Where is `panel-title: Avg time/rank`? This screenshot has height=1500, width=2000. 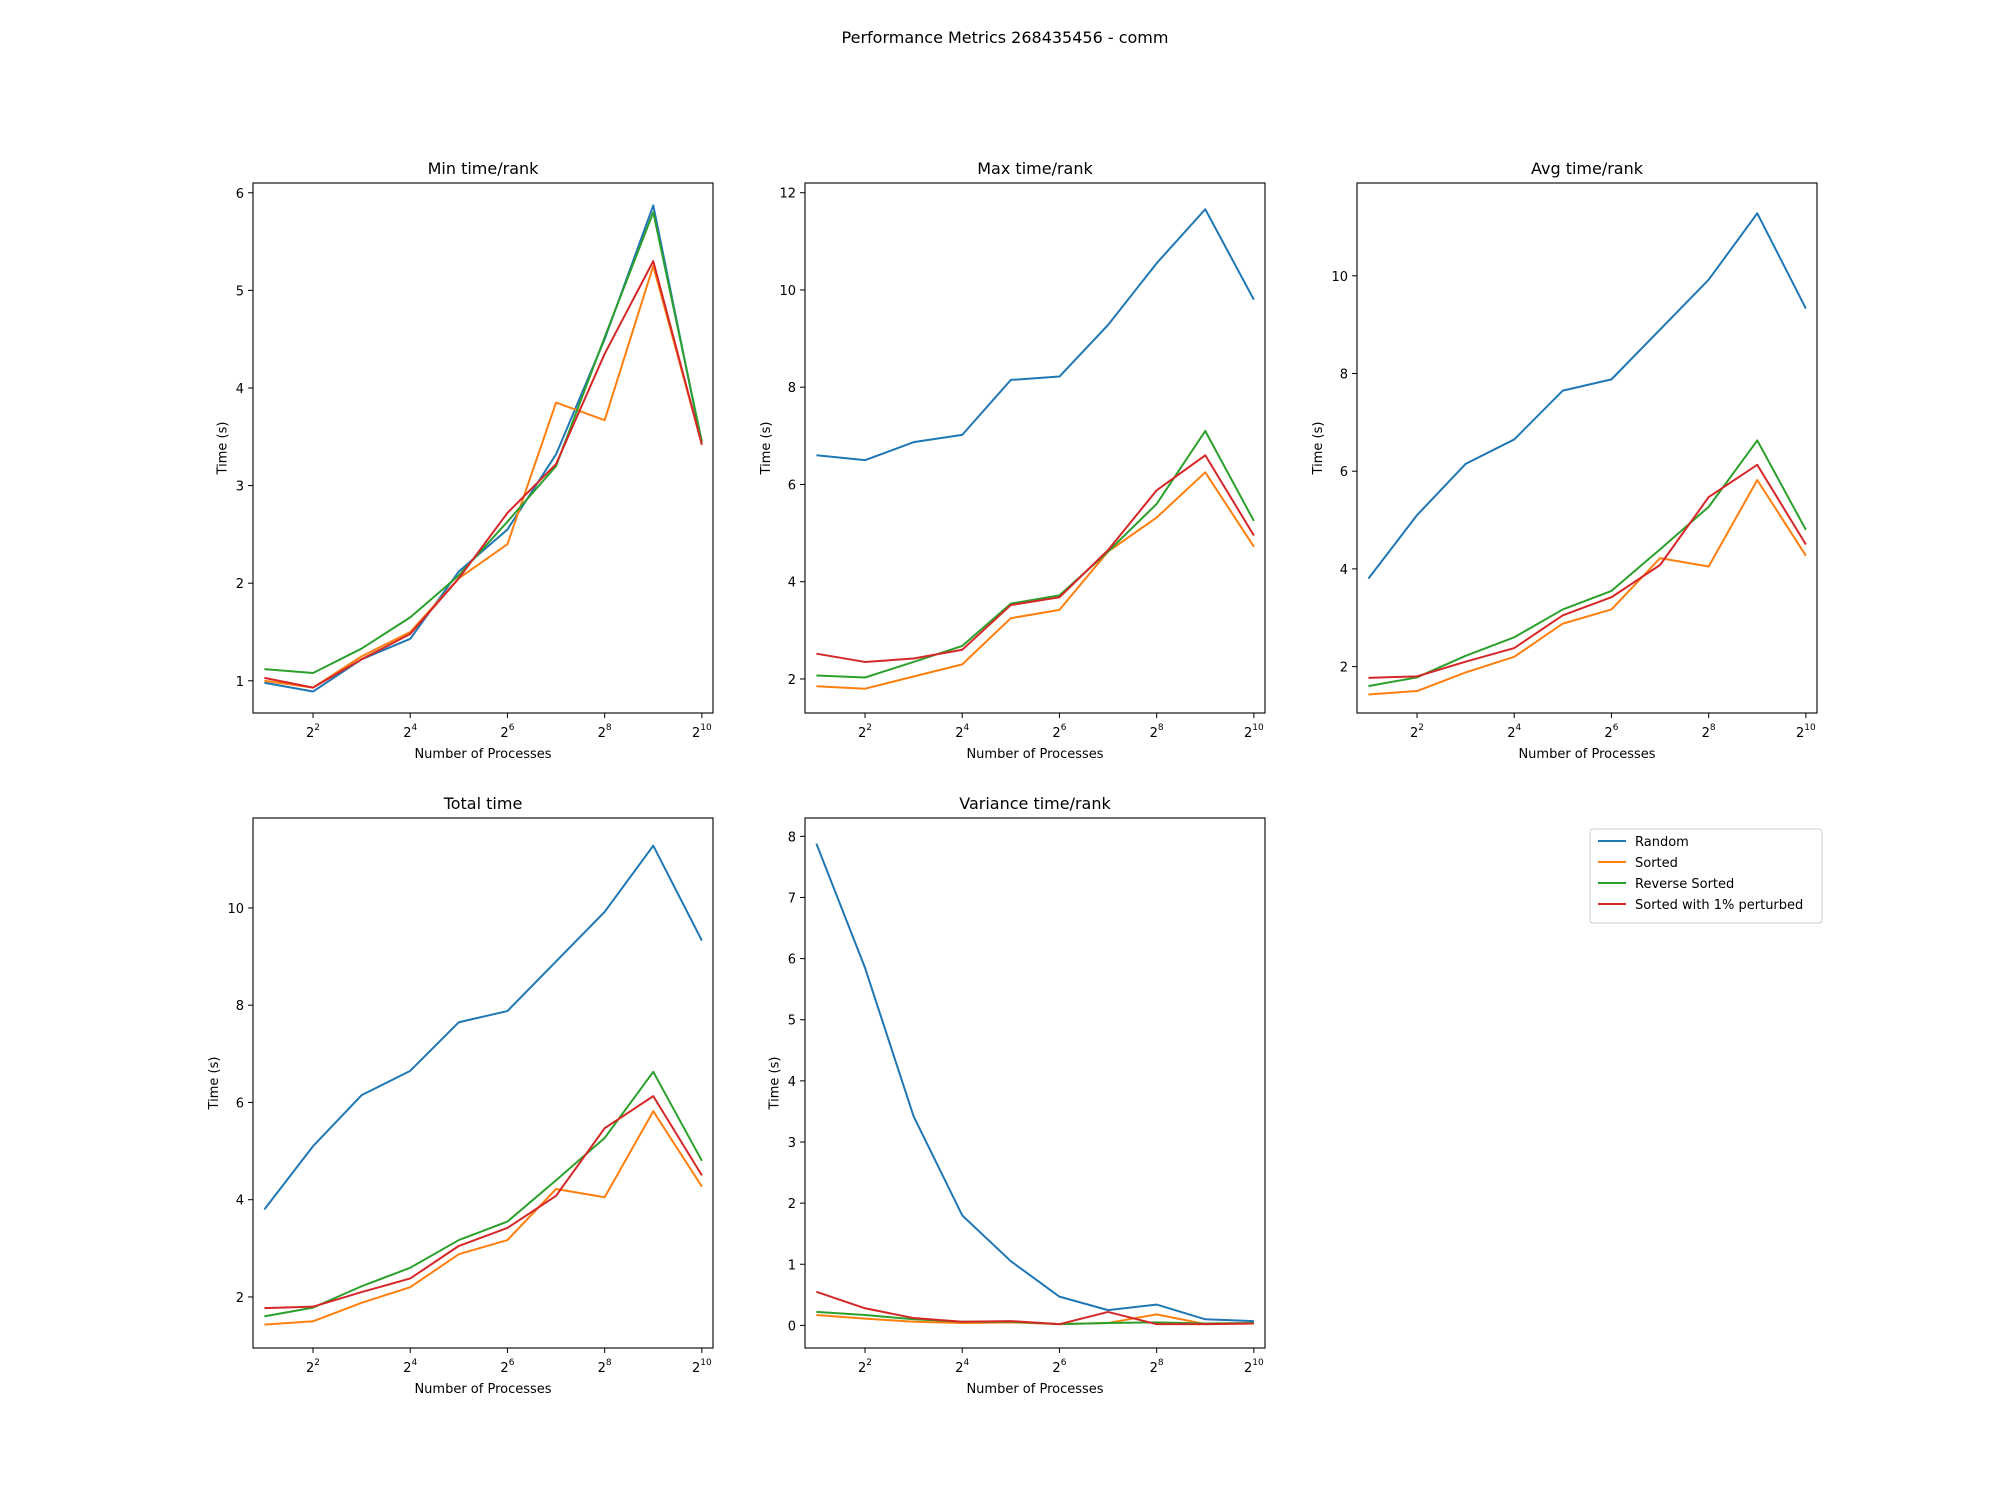 panel-title: Avg time/rank is located at coordinates (1587, 168).